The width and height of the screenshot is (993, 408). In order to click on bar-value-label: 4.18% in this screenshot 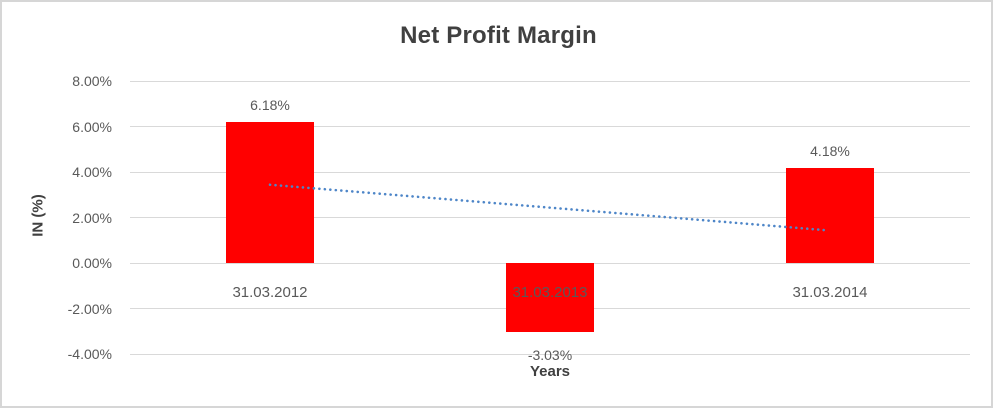, I will do `click(830, 150)`.